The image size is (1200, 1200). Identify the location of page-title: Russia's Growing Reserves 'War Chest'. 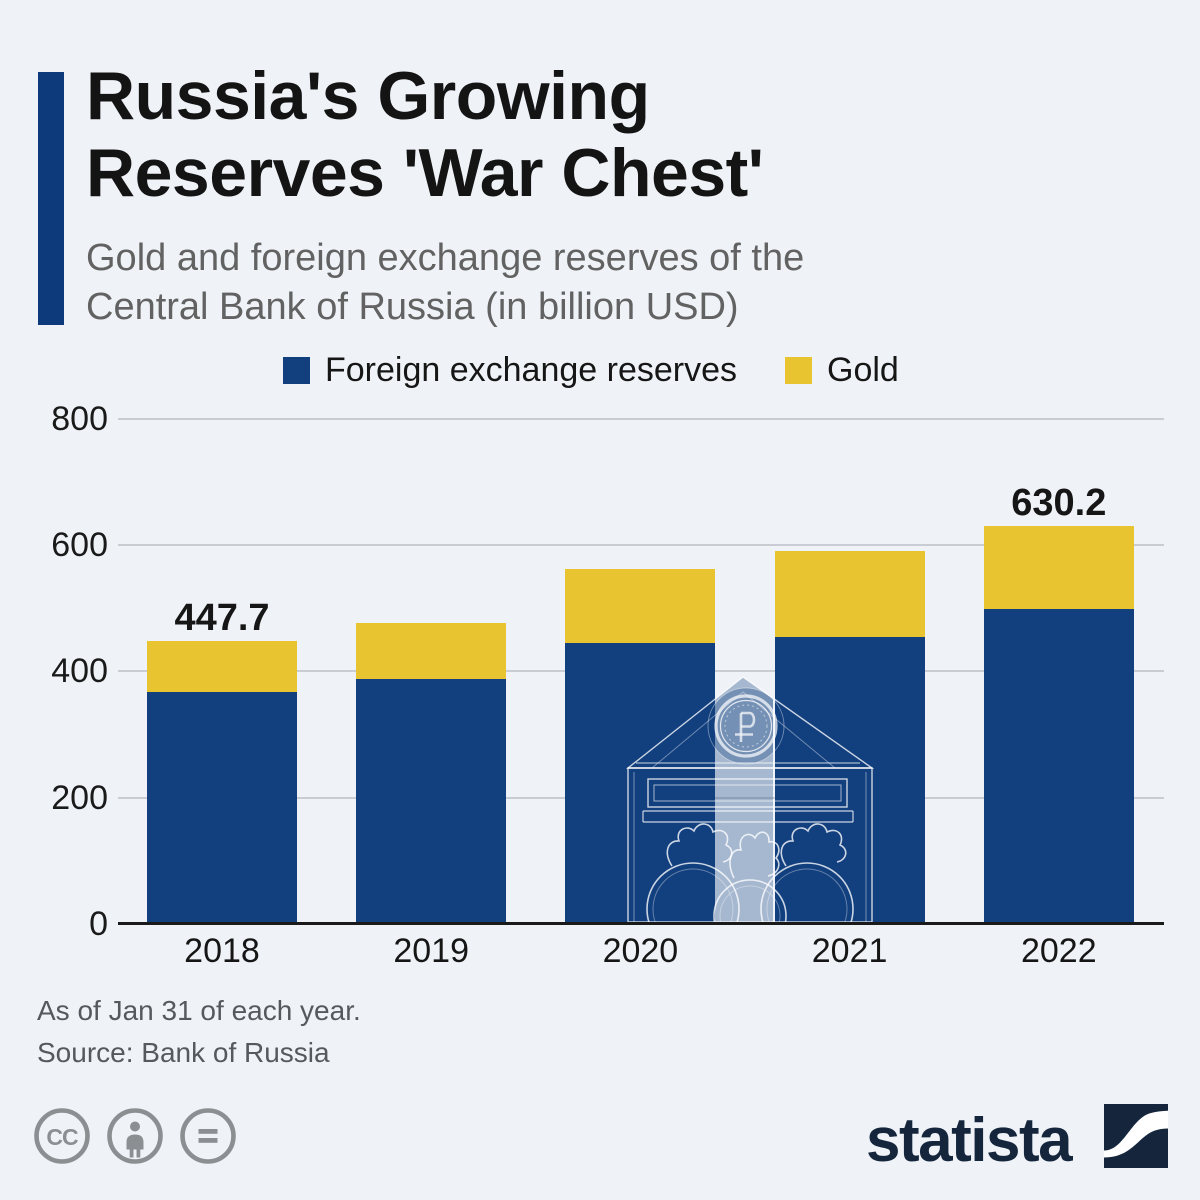
(536, 135).